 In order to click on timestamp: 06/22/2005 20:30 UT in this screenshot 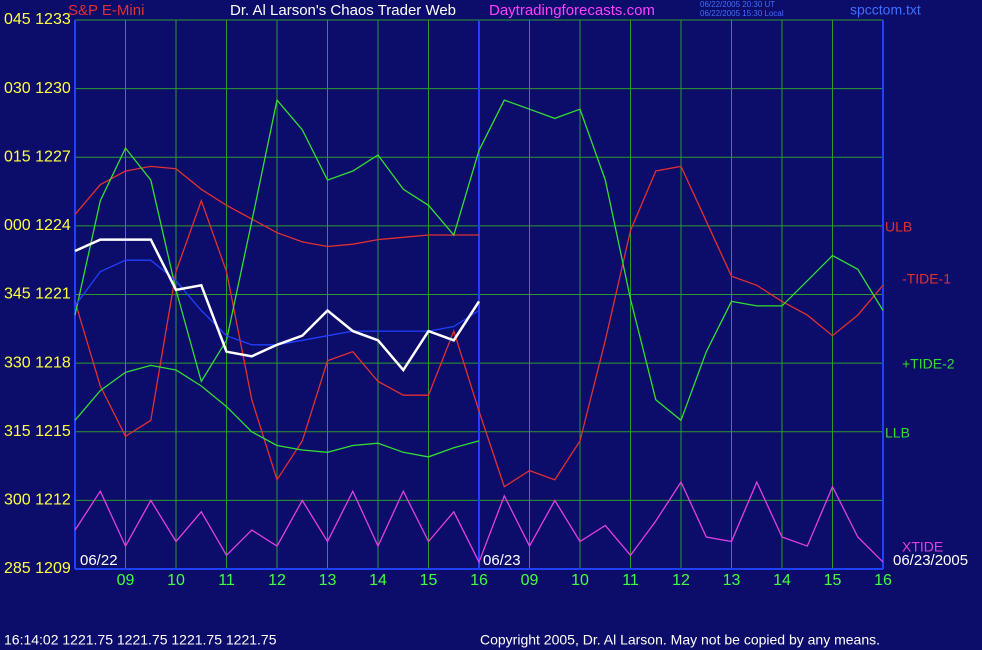, I will do `click(737, 4)`.